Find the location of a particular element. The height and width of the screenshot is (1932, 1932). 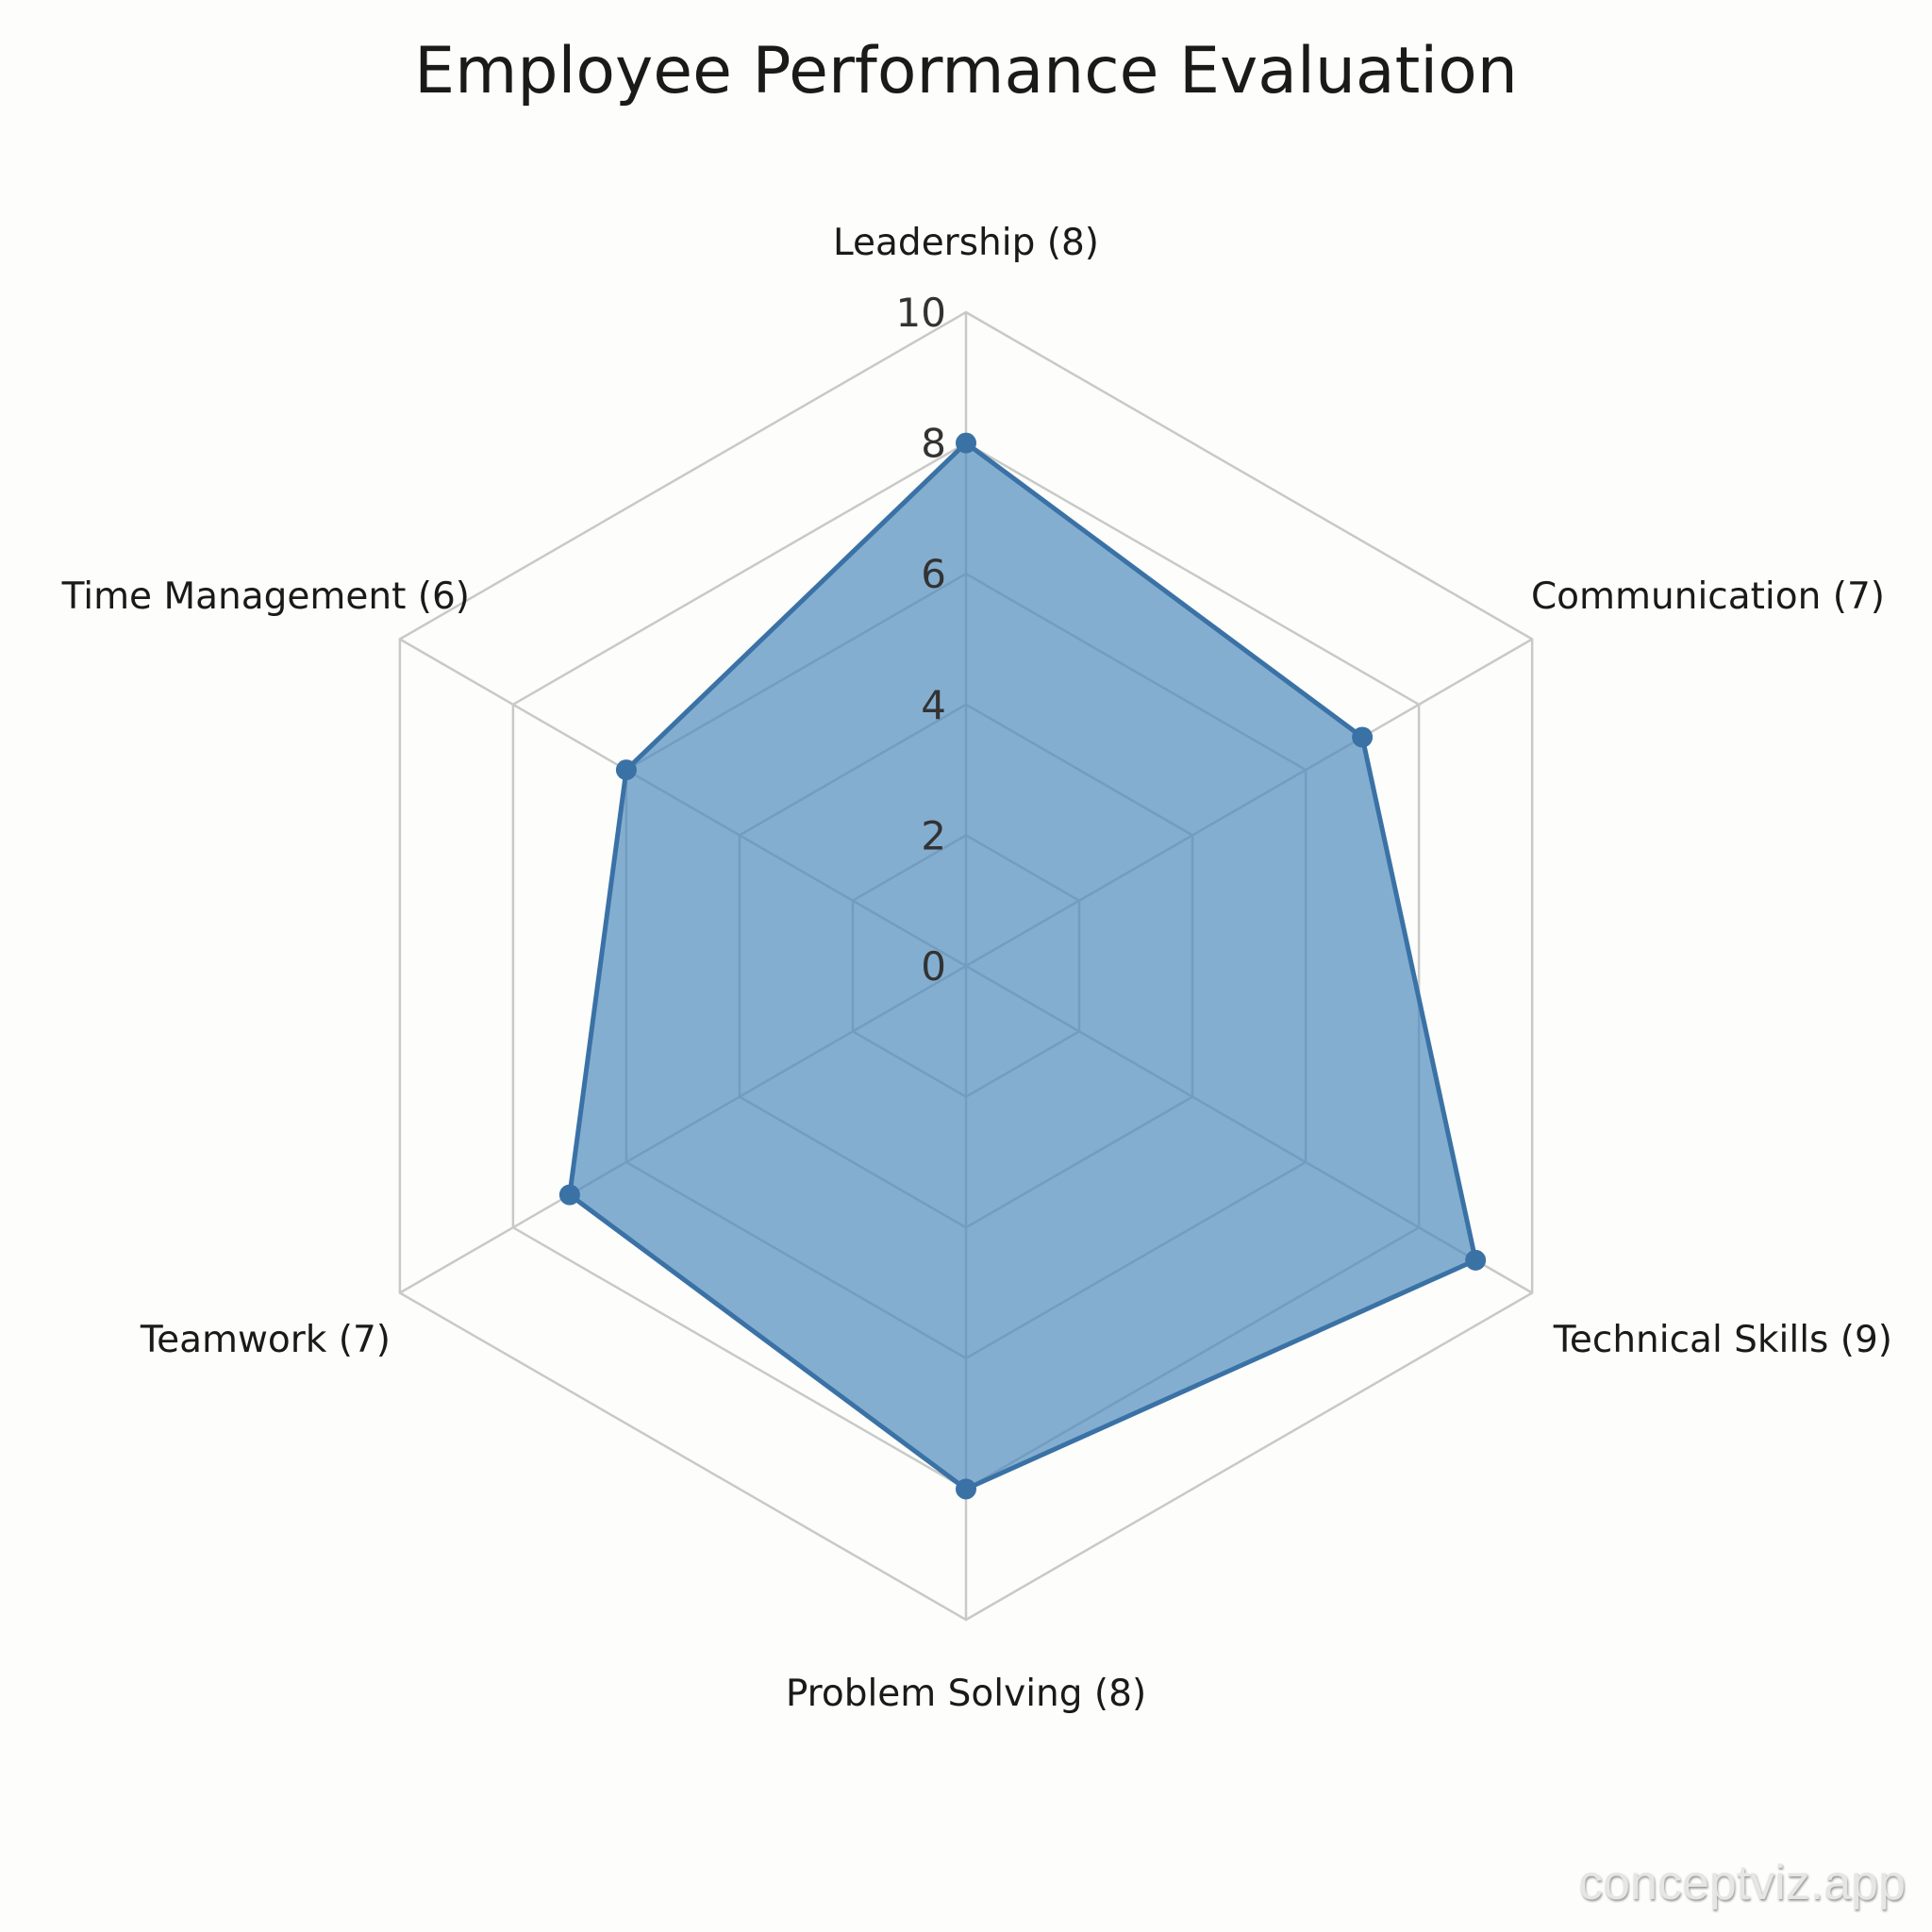

watermark: conceptviz.app is located at coordinates (1742, 1883).